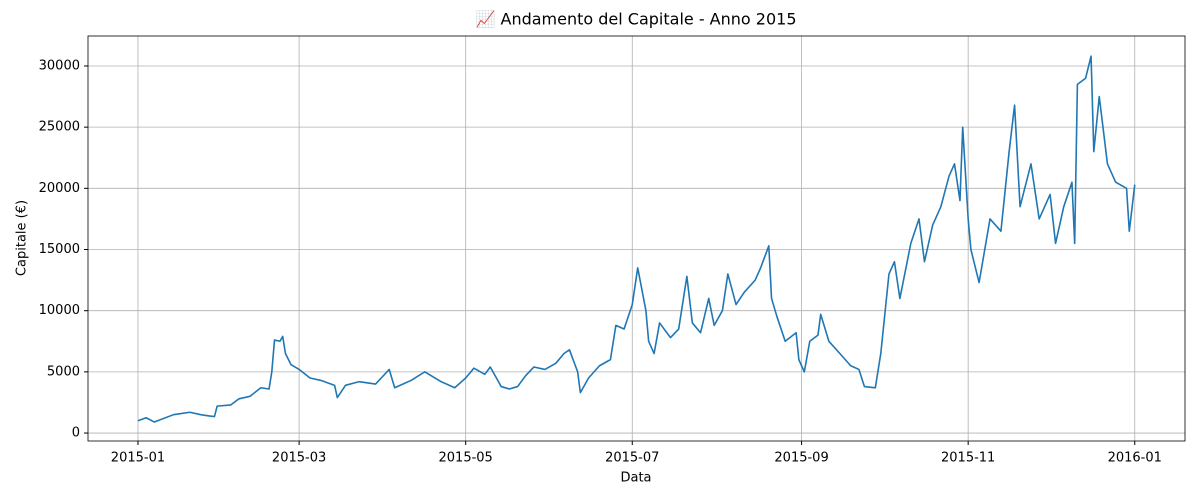 The image size is (1200, 500). What do you see at coordinates (59, 188) in the screenshot?
I see `y-tick-label: 20000` at bounding box center [59, 188].